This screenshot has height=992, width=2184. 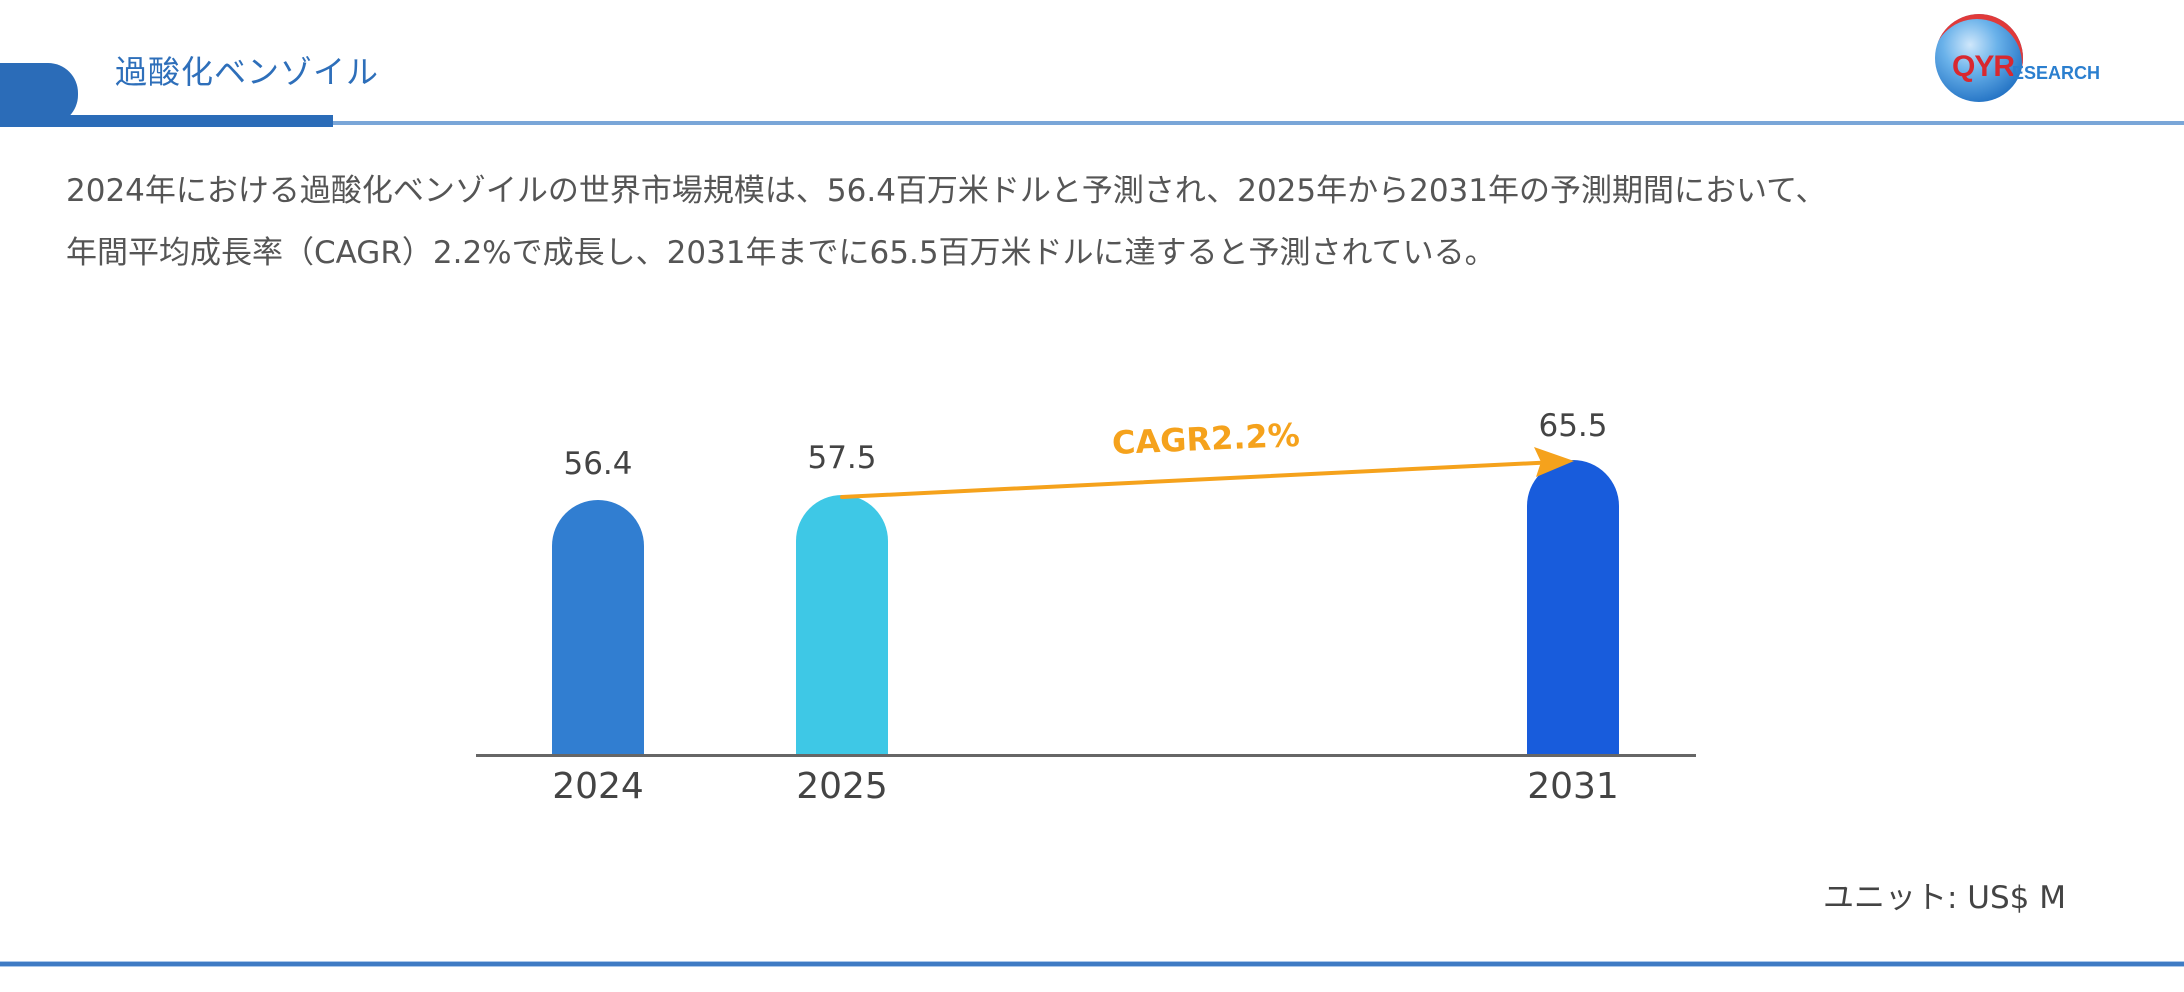 What do you see at coordinates (1573, 786) in the screenshot?
I see `x-tick-2031: 2031` at bounding box center [1573, 786].